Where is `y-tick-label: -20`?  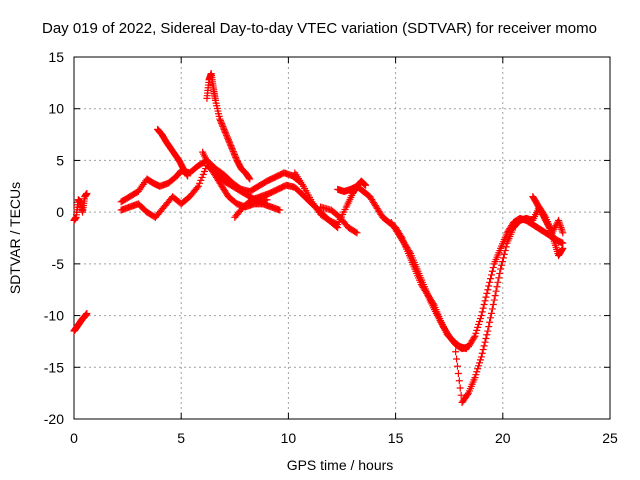
y-tick-label: -20 is located at coordinates (54, 419).